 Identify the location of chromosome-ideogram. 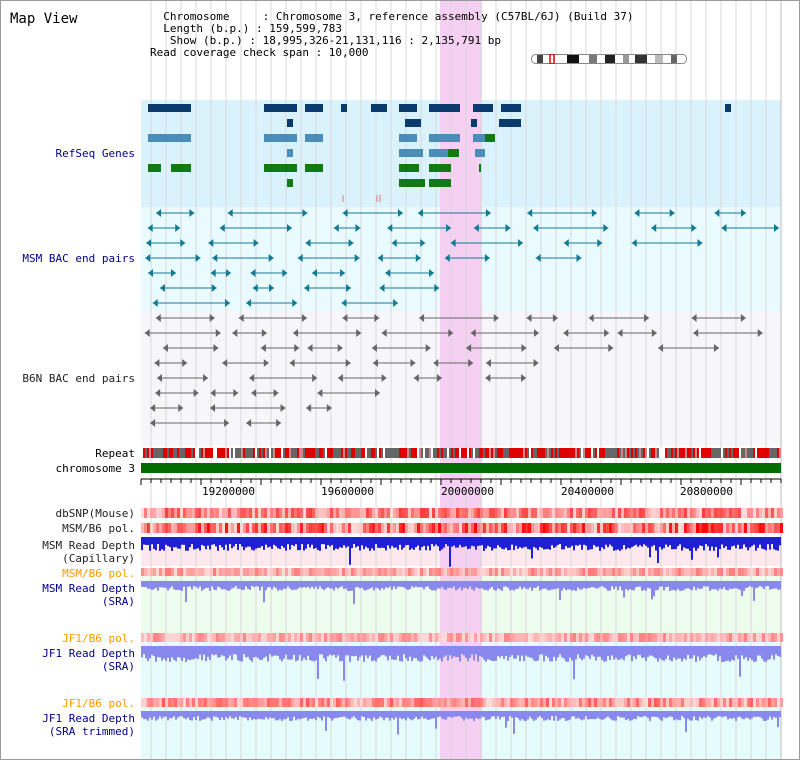
(609, 59).